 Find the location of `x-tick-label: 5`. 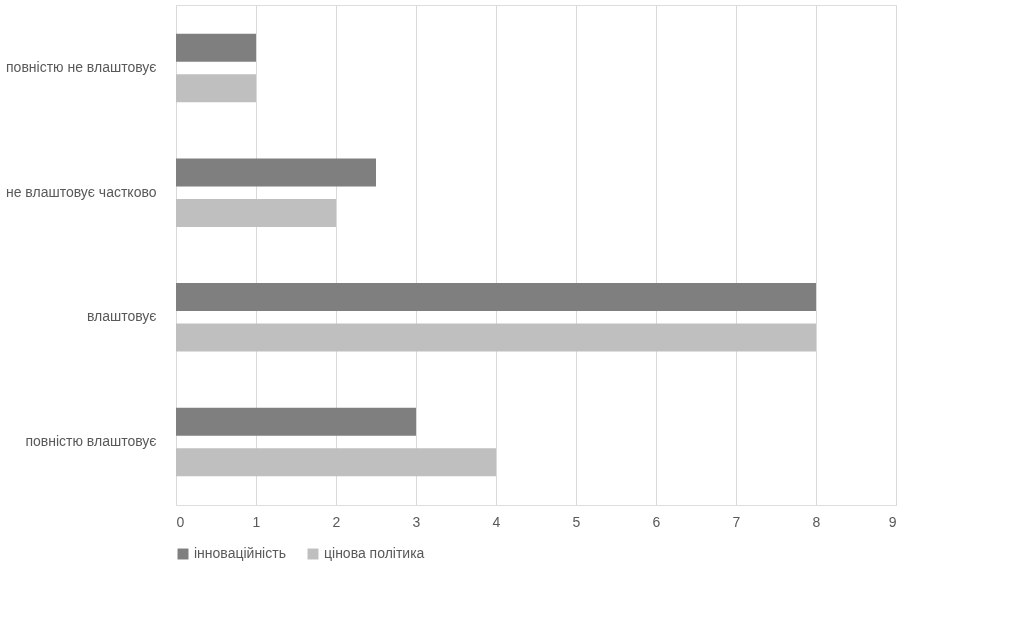

x-tick-label: 5 is located at coordinates (576, 521).